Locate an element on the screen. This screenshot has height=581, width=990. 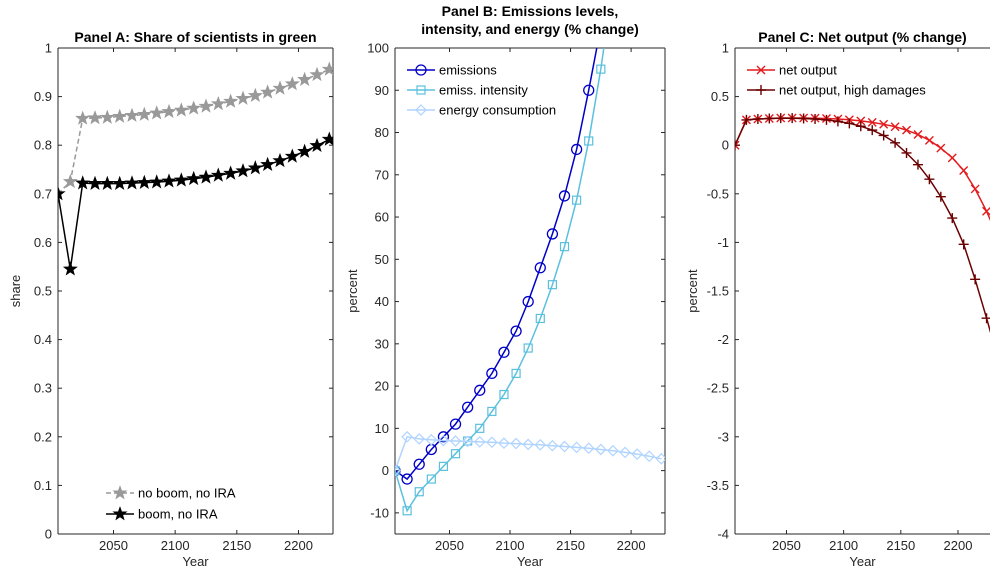
legend-label: emiss. intensity is located at coordinates (483, 90).